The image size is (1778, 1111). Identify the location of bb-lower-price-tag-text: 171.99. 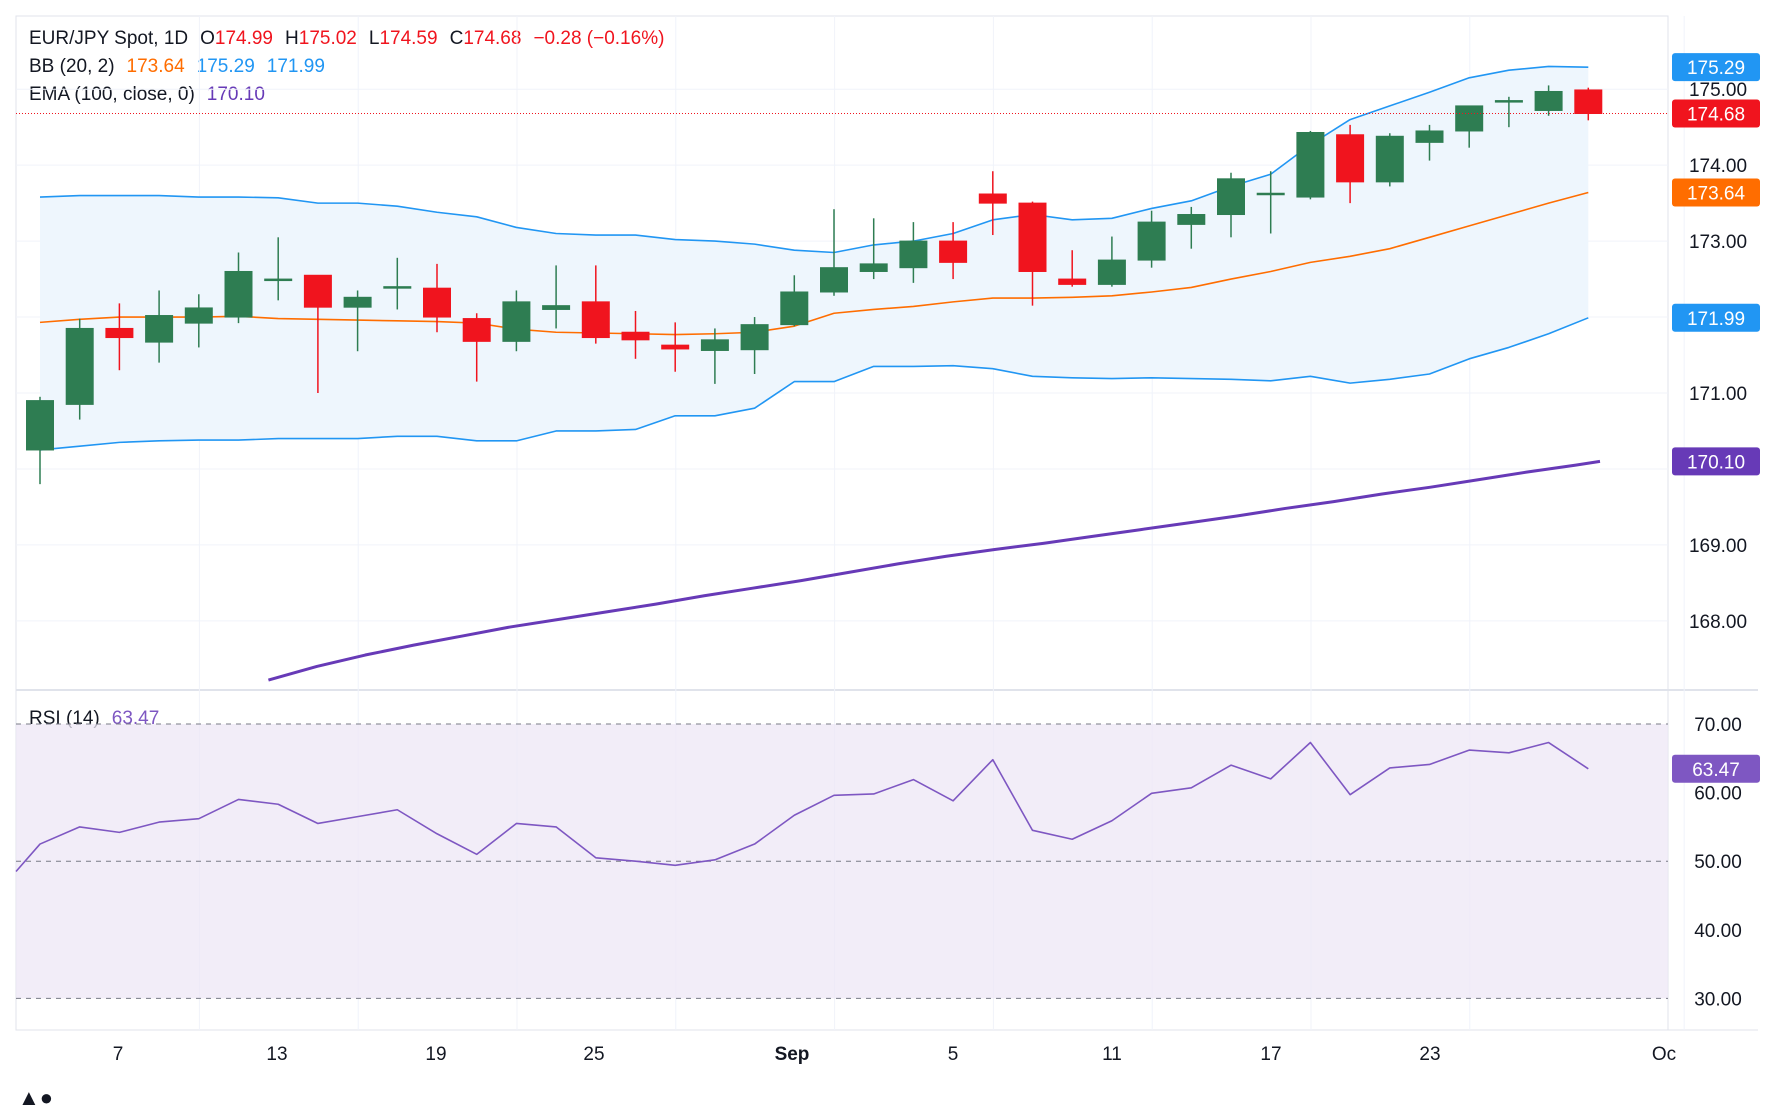
(1716, 319).